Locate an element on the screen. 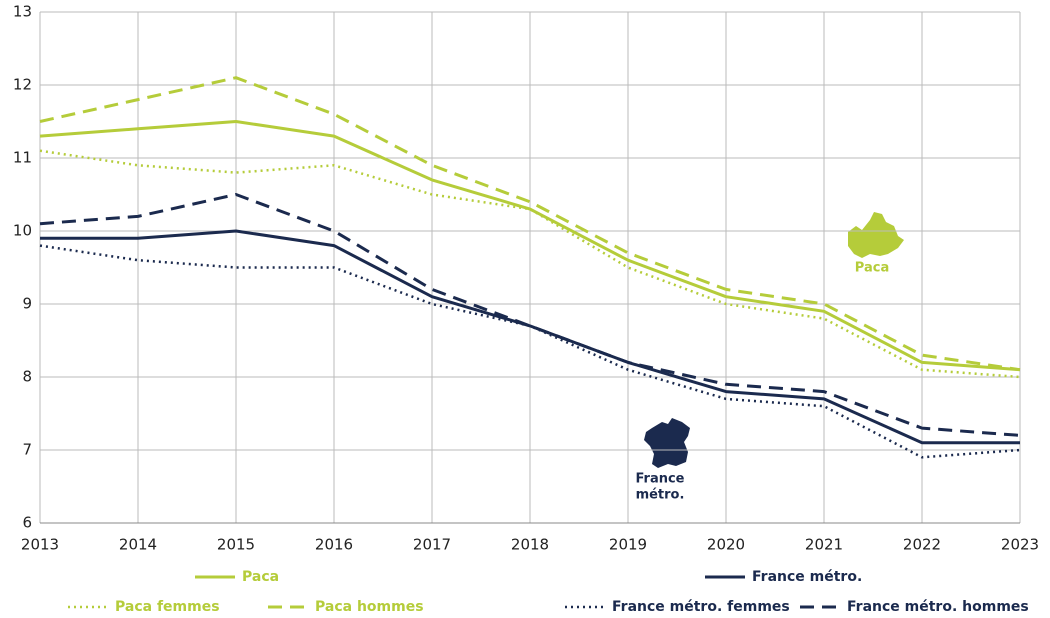 The width and height of the screenshot is (1050, 618). x-tick-label: 2017 is located at coordinates (432, 545).